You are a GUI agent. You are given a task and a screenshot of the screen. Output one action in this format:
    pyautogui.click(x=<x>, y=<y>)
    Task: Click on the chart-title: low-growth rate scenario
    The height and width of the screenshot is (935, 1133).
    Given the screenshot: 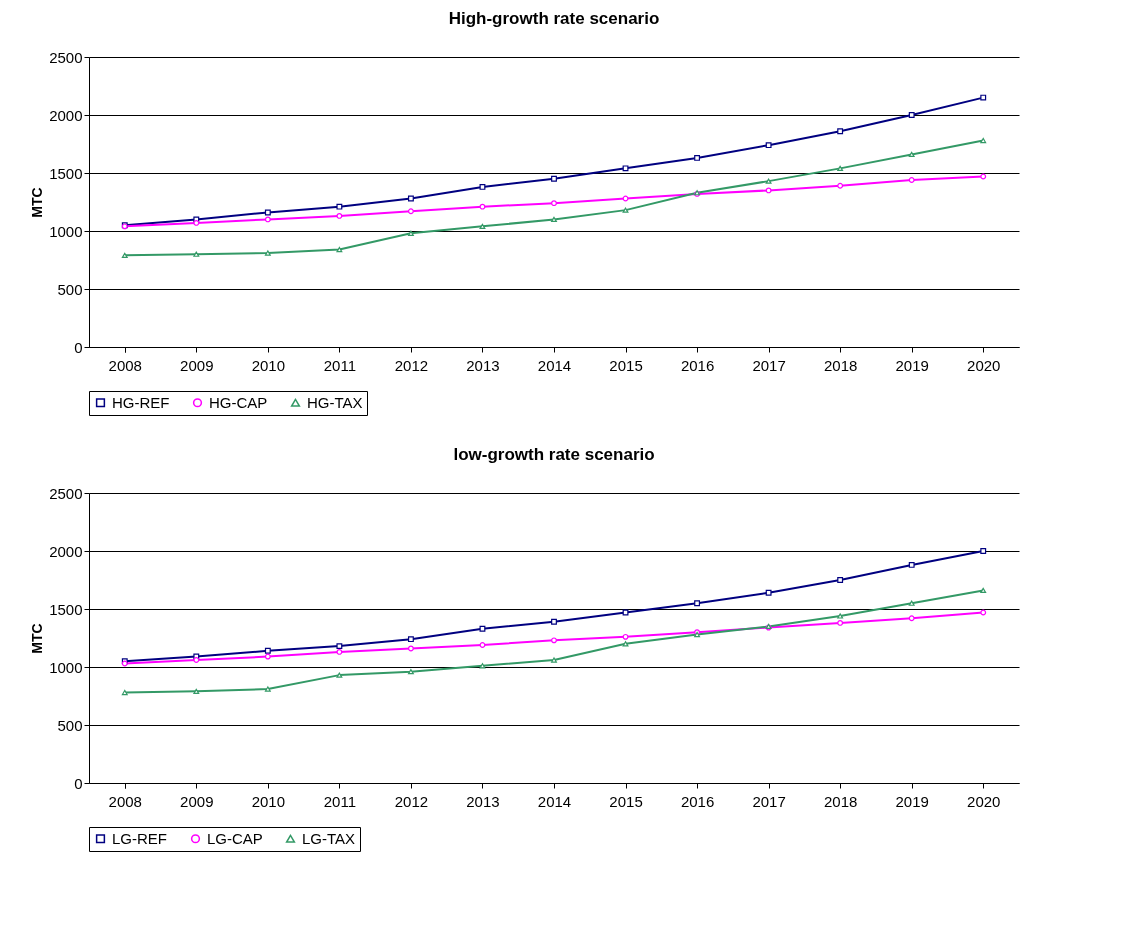 What is the action you would take?
    pyautogui.click(x=554, y=454)
    